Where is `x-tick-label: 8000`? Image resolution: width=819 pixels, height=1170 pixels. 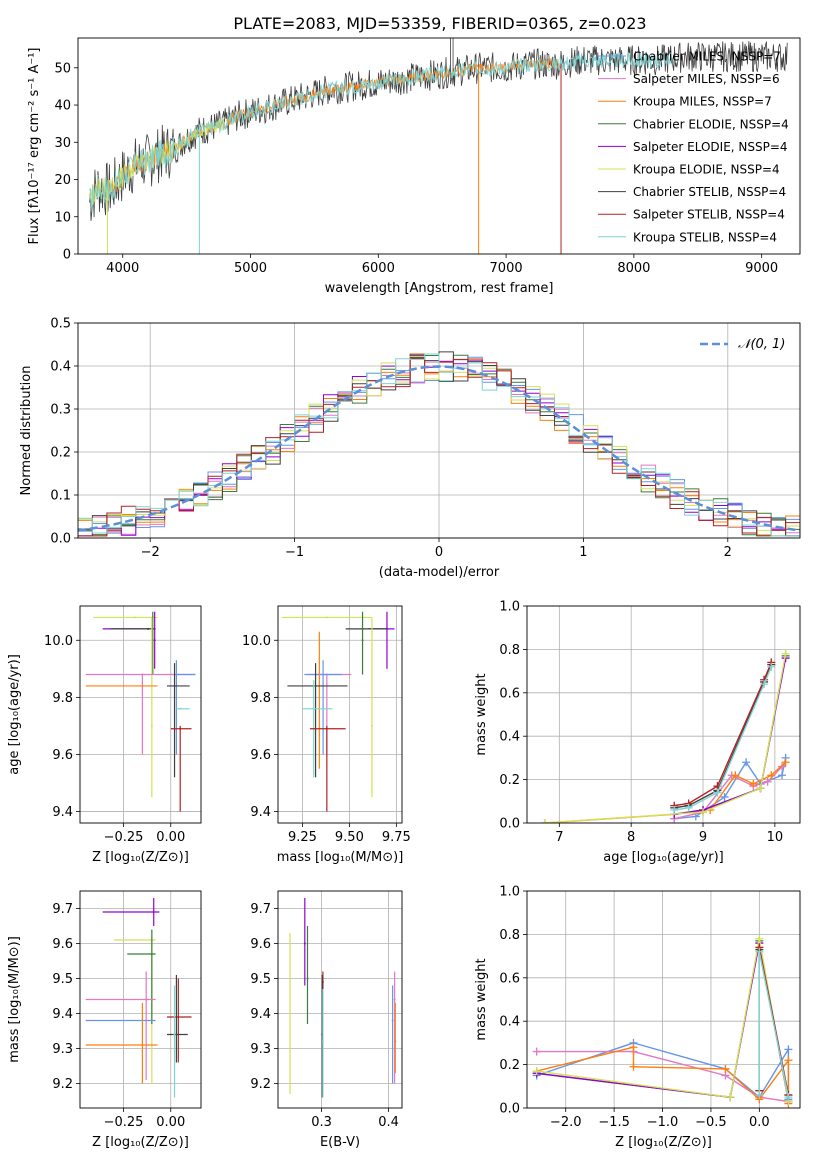 x-tick-label: 8000 is located at coordinates (633, 268).